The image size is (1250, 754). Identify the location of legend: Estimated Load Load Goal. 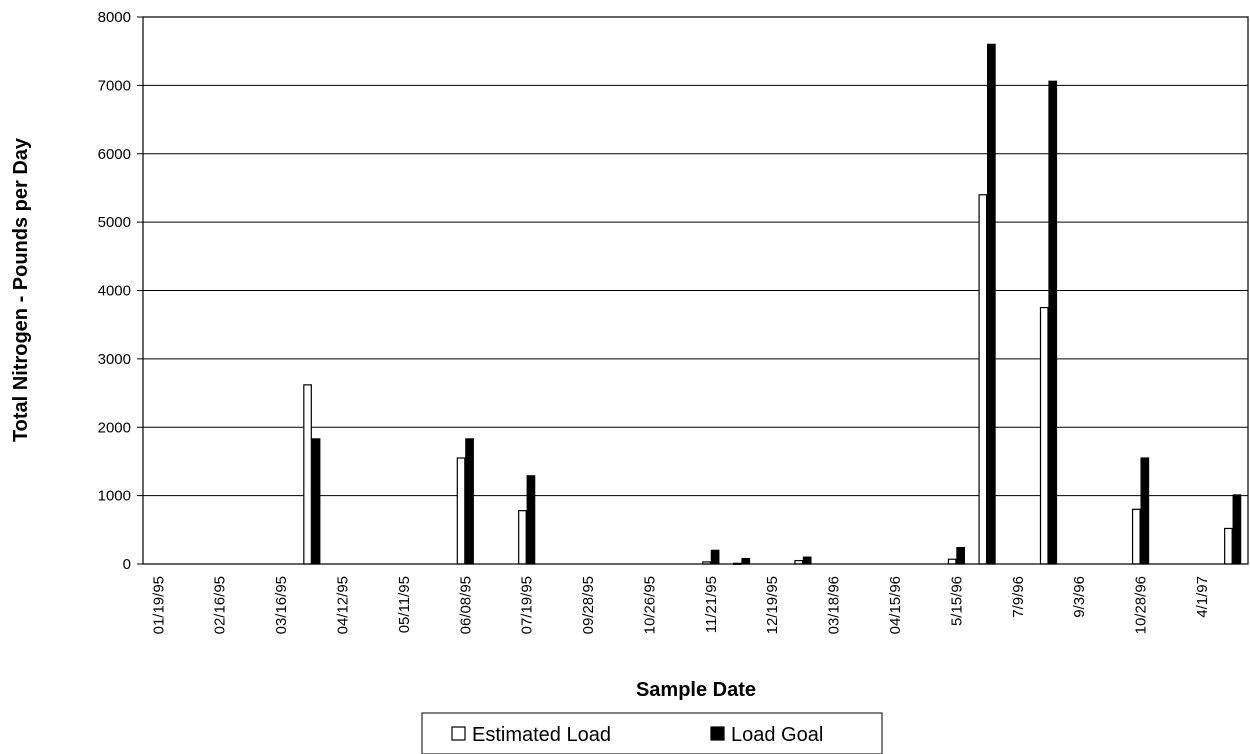
(652, 733).